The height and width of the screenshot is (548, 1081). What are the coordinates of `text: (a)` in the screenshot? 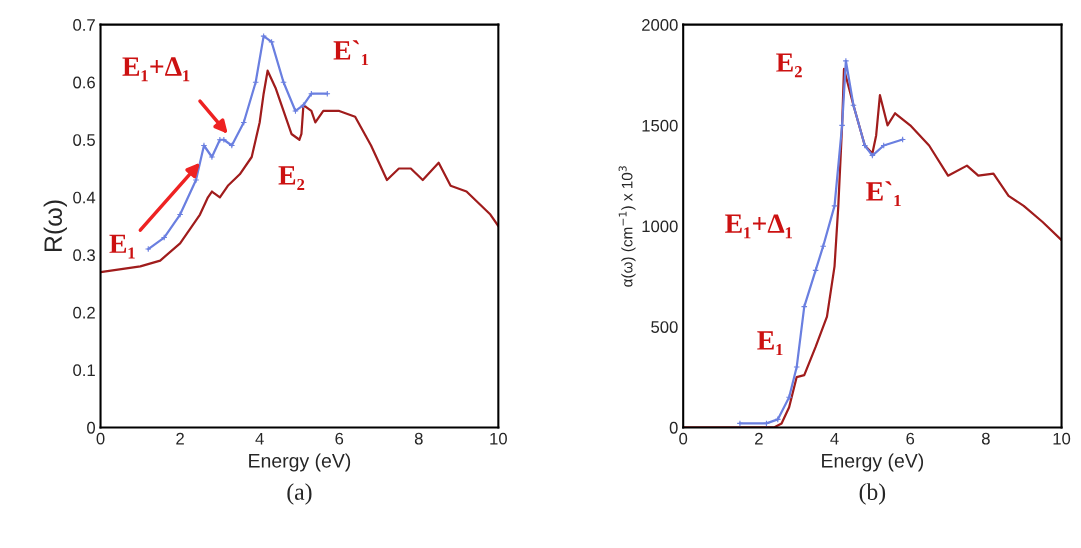 It's located at (299, 494).